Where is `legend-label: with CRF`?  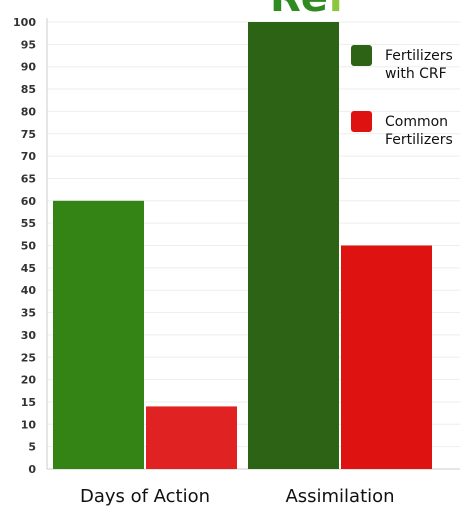 legend-label: with CRF is located at coordinates (416, 74).